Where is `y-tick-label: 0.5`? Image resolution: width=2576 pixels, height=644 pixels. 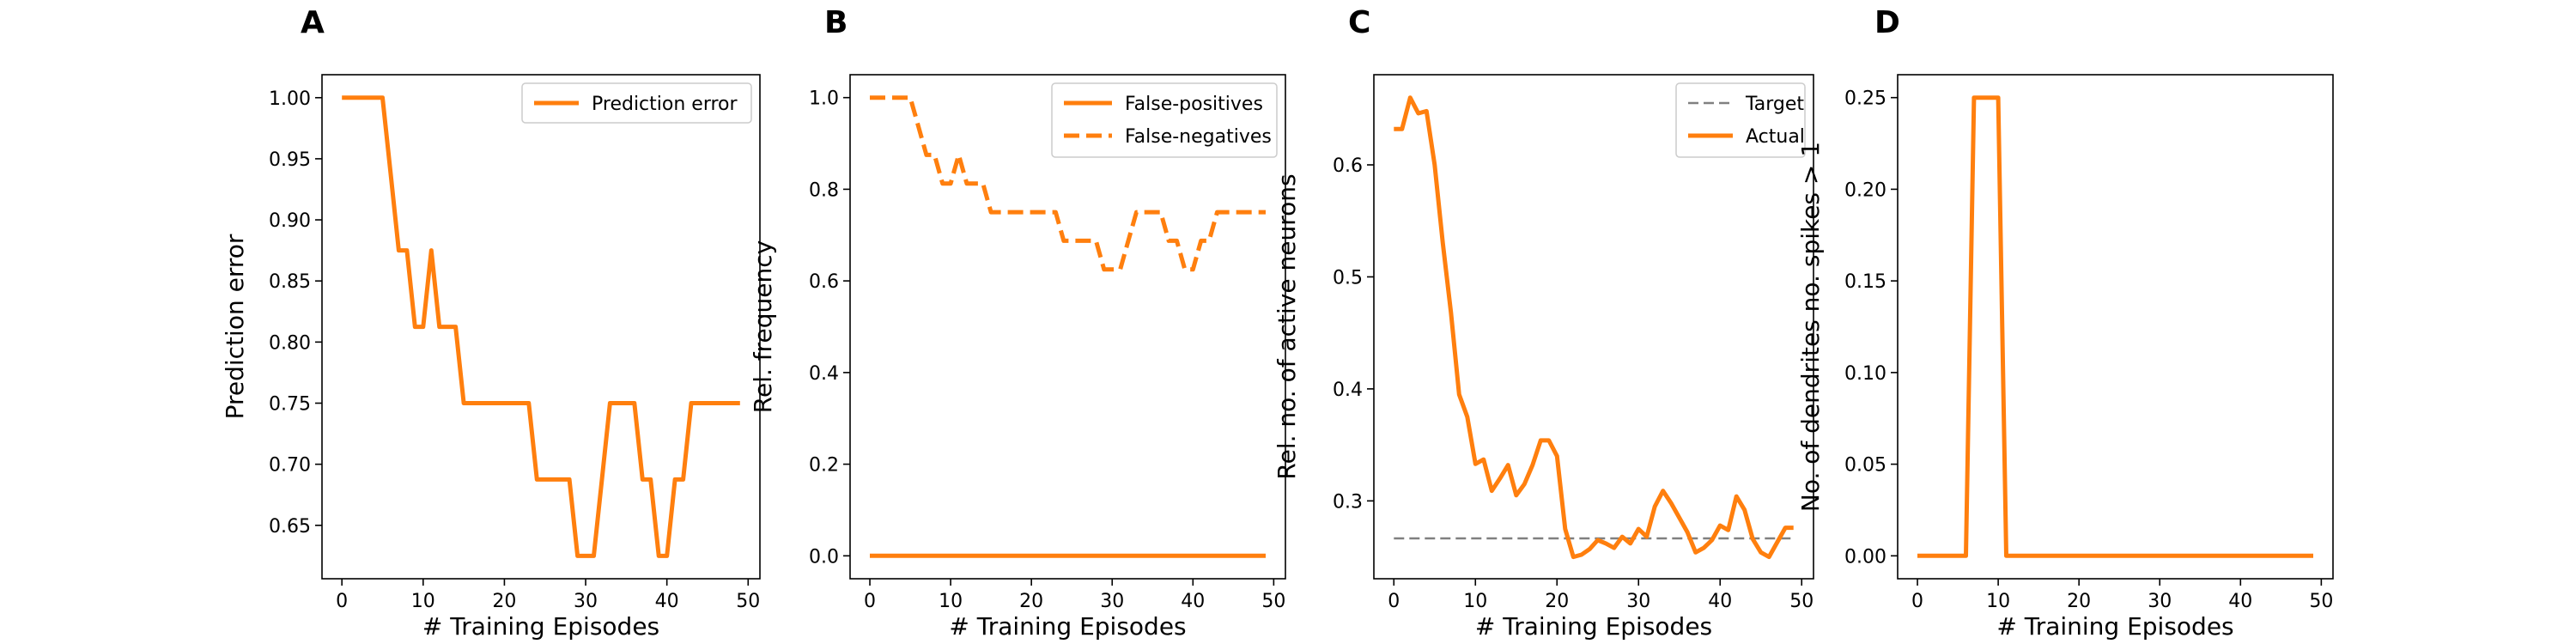
y-tick-label: 0.5 is located at coordinates (1348, 278).